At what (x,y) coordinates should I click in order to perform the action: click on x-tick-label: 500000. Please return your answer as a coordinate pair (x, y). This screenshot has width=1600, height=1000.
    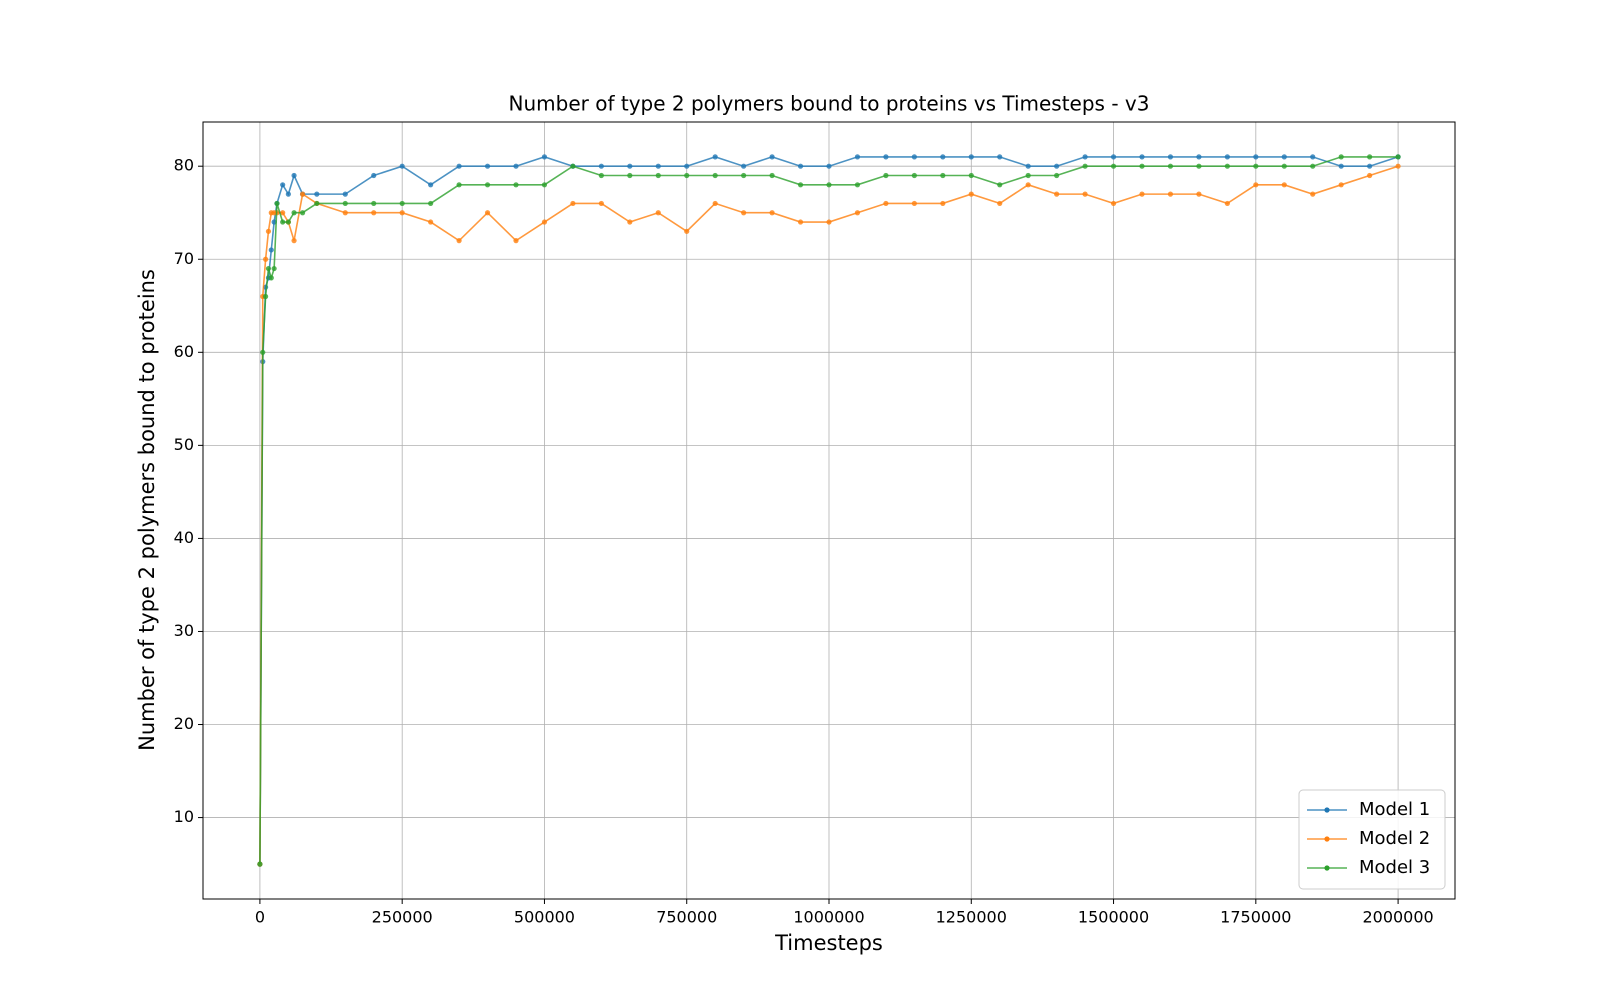
    Looking at the image, I should click on (544, 917).